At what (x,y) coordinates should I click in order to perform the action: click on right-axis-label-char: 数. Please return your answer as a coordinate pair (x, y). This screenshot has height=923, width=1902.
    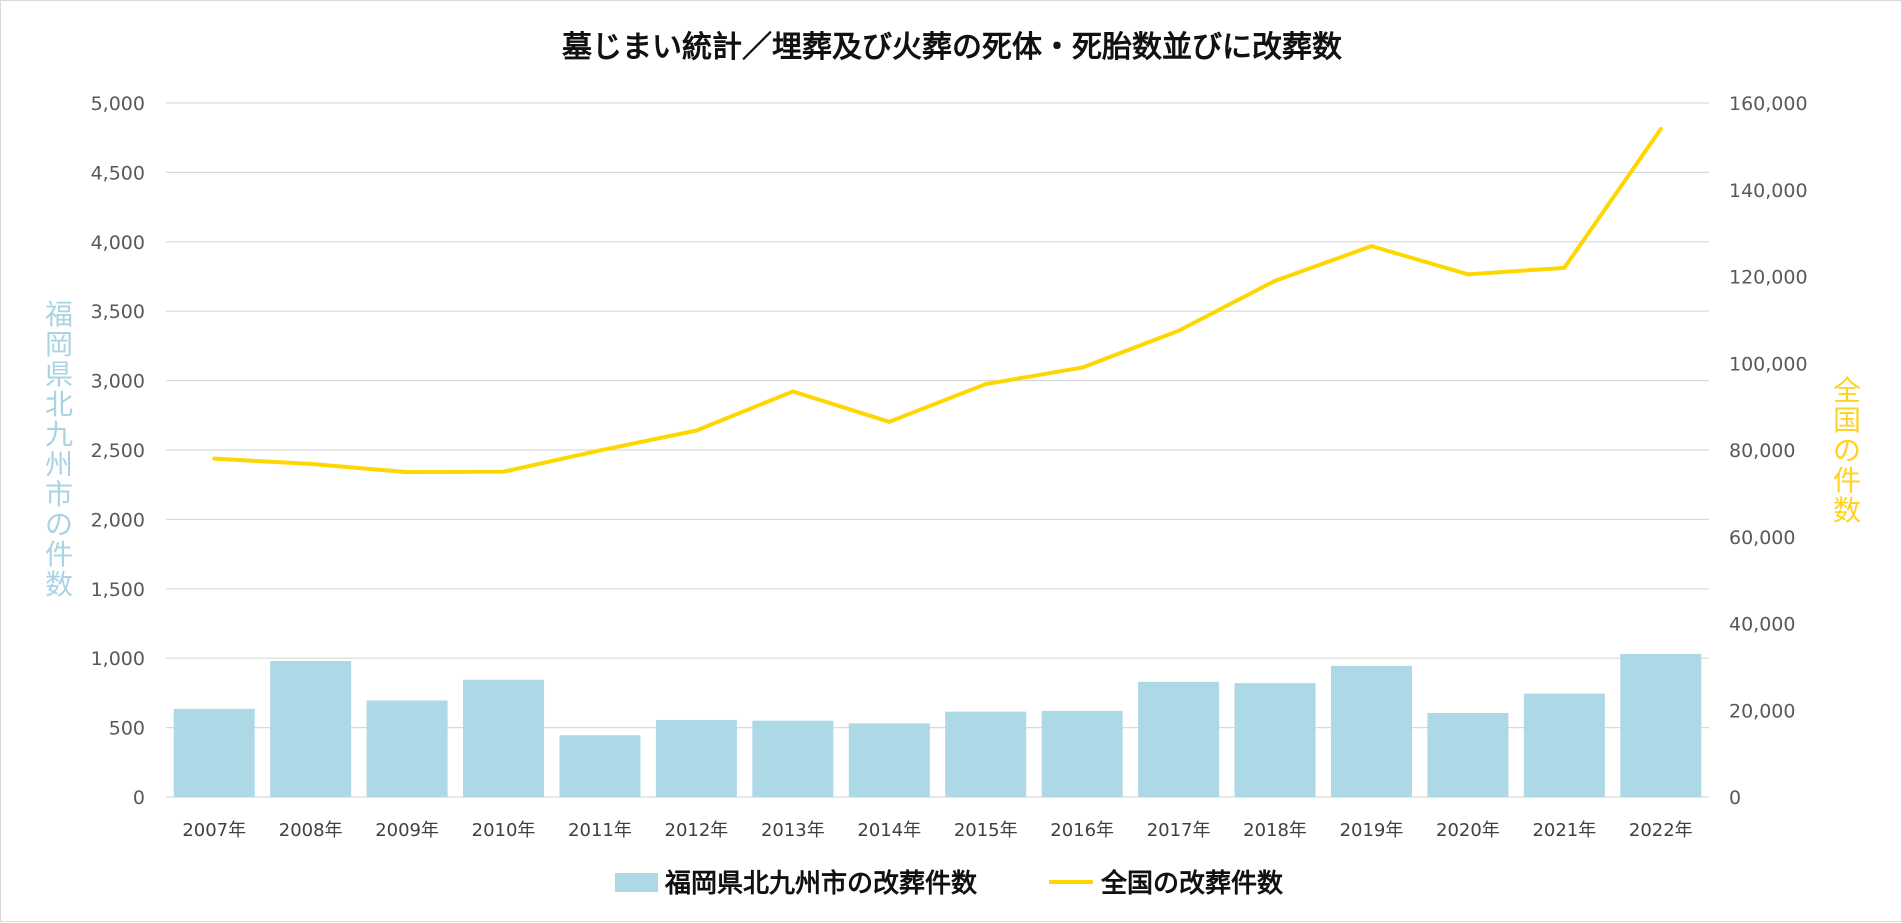
    Looking at the image, I should click on (1847, 510).